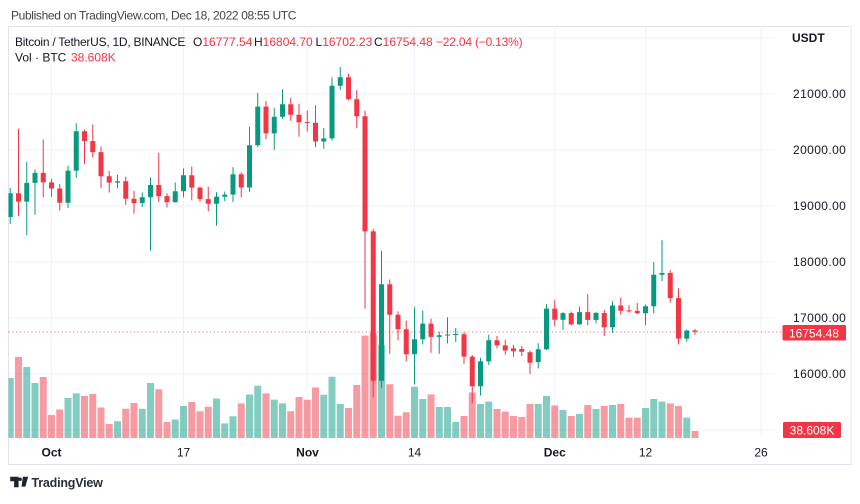 This screenshot has width=860, height=504. Describe the element at coordinates (819, 150) in the screenshot. I see `svg-text: 20000.00` at that location.